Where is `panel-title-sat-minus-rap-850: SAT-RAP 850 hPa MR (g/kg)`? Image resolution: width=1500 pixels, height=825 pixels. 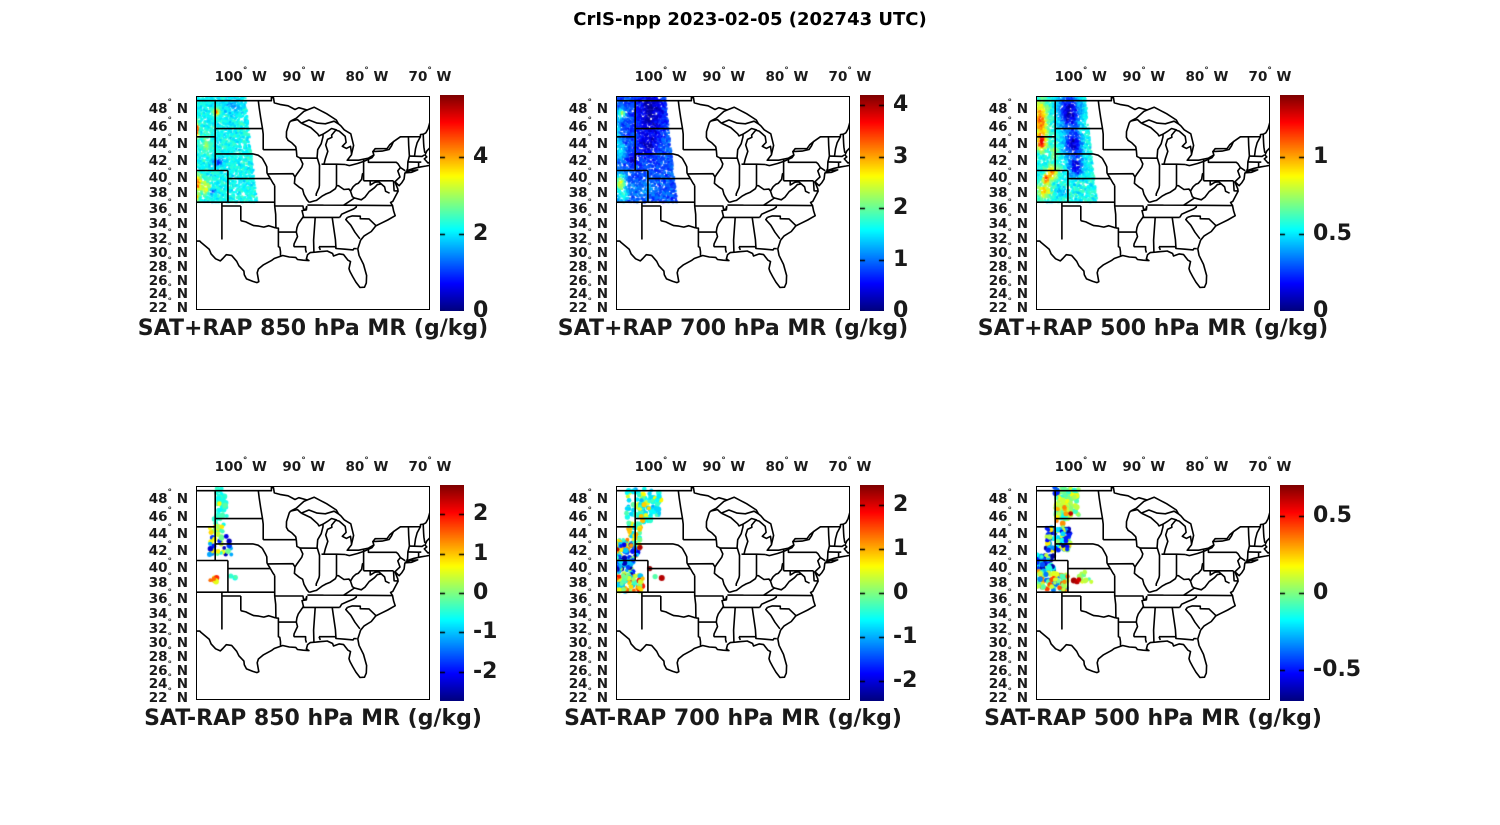
panel-title-sat-minus-rap-850: SAT-RAP 850 hPa MR (g/kg) is located at coordinates (313, 718).